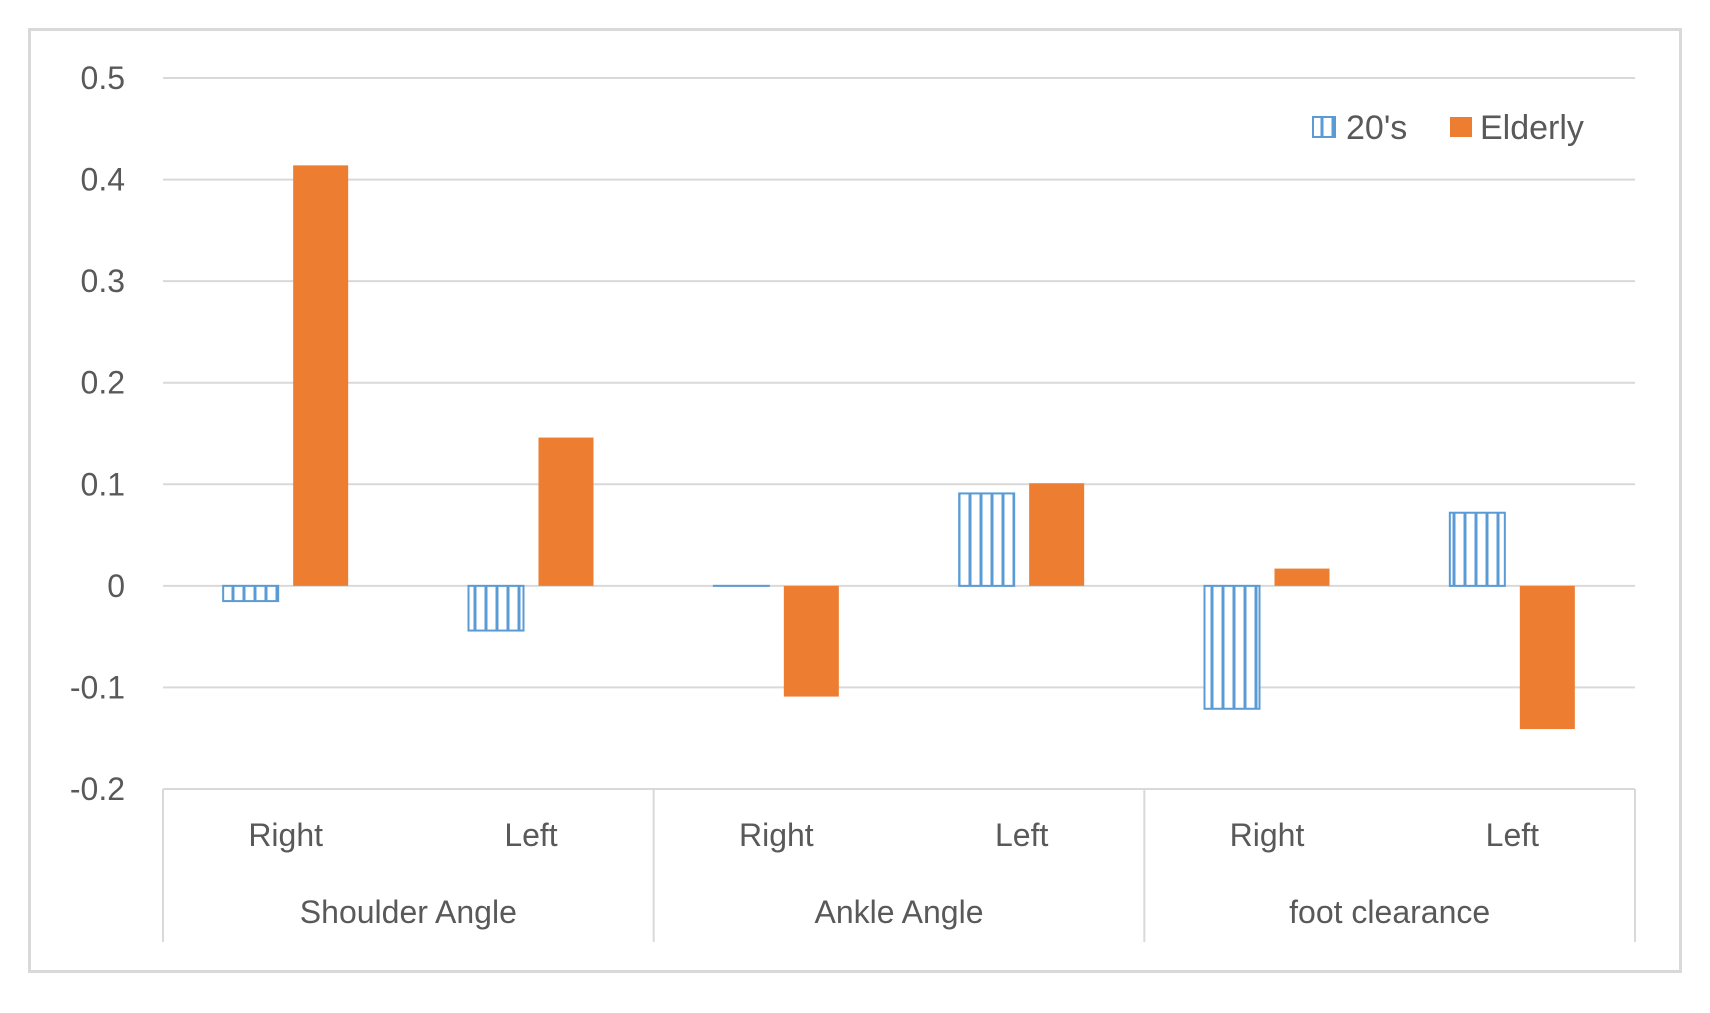 The image size is (1710, 1013). I want to click on legend-label: 20's, so click(1376, 128).